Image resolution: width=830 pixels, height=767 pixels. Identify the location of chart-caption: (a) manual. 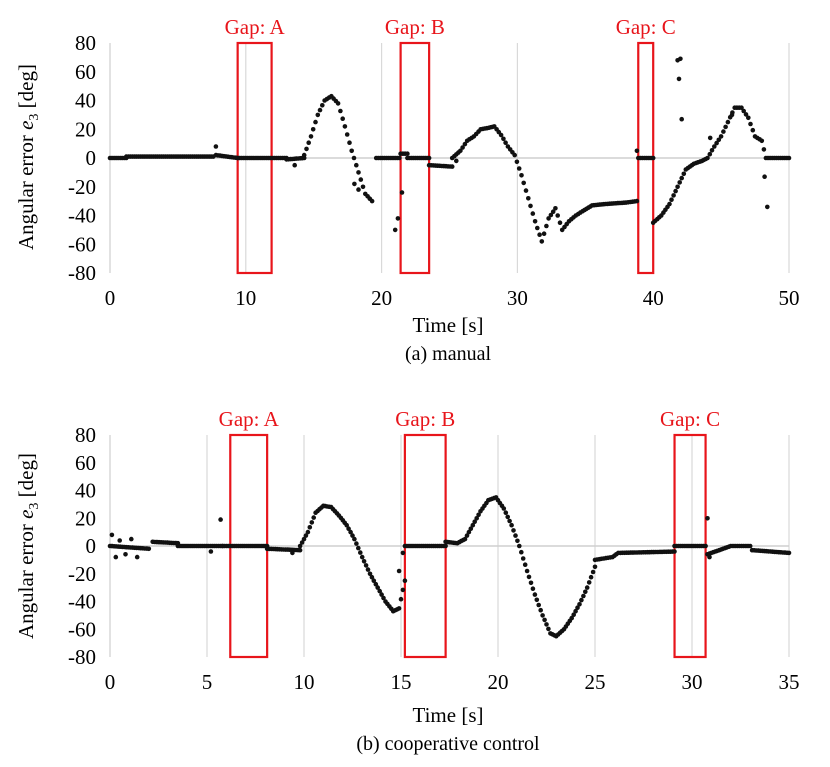
(448, 354).